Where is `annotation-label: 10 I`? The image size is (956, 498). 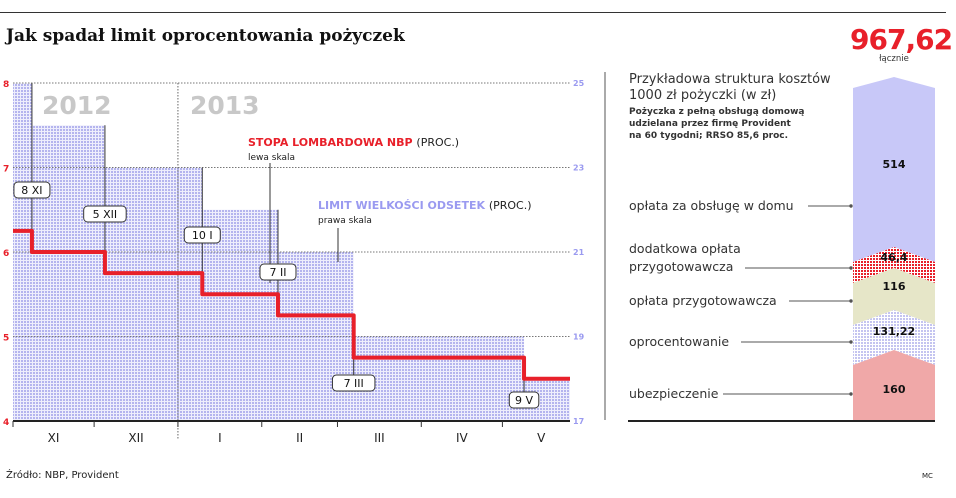
annotation-label: 10 I is located at coordinates (202, 235).